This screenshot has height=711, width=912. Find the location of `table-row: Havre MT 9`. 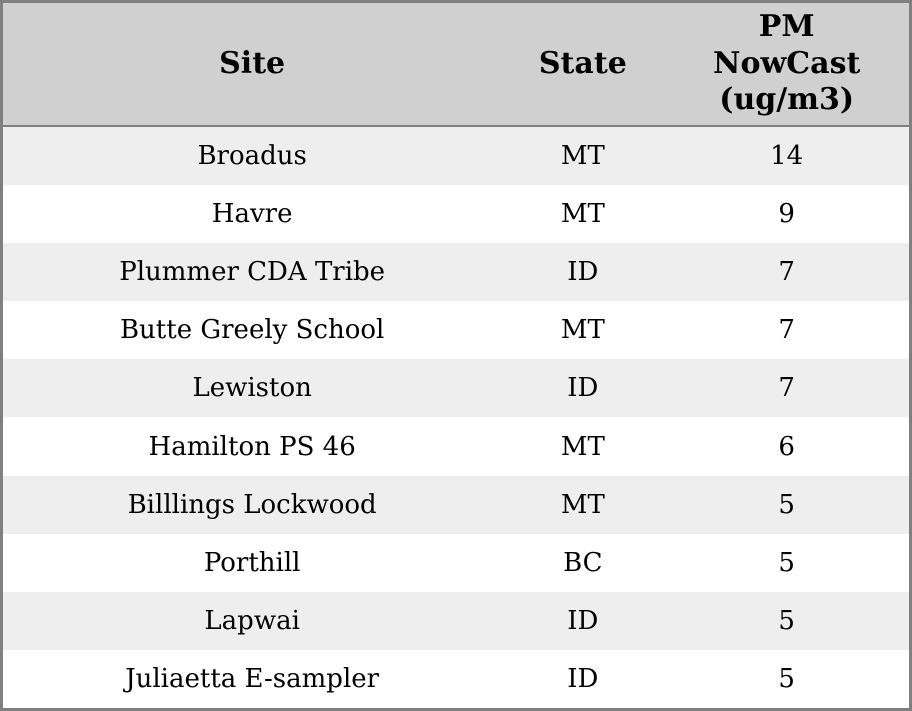

table-row: Havre MT 9 is located at coordinates (456, 214).